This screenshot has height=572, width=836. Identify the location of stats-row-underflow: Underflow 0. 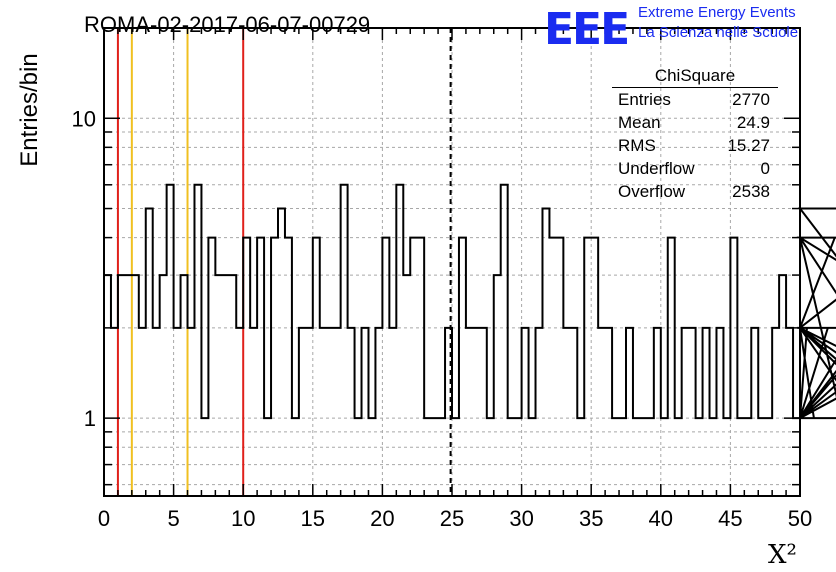
(695, 168).